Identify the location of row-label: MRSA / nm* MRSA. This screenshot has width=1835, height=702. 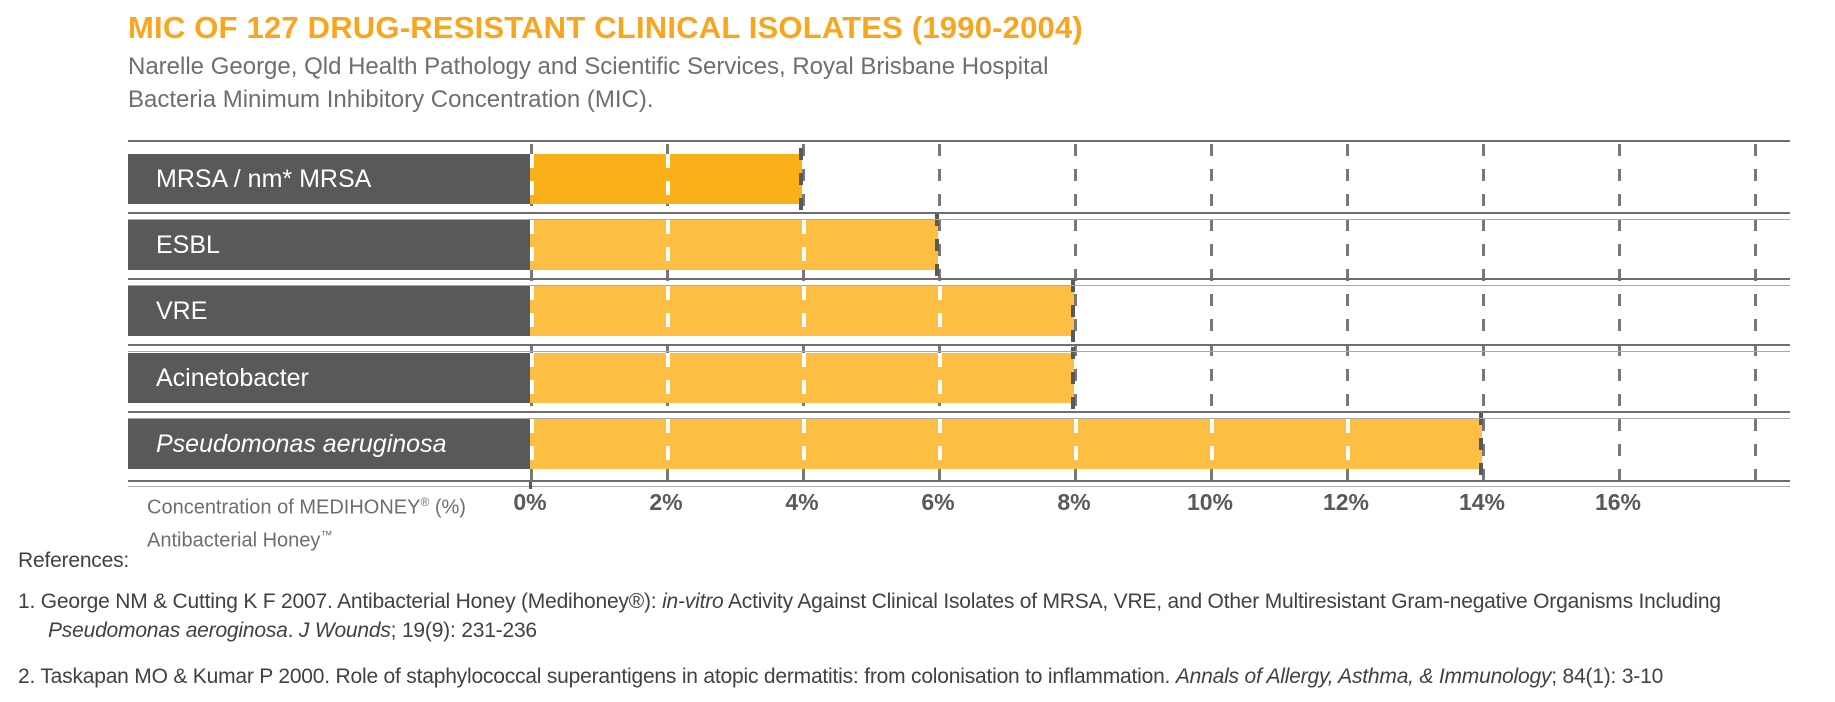
(329, 179).